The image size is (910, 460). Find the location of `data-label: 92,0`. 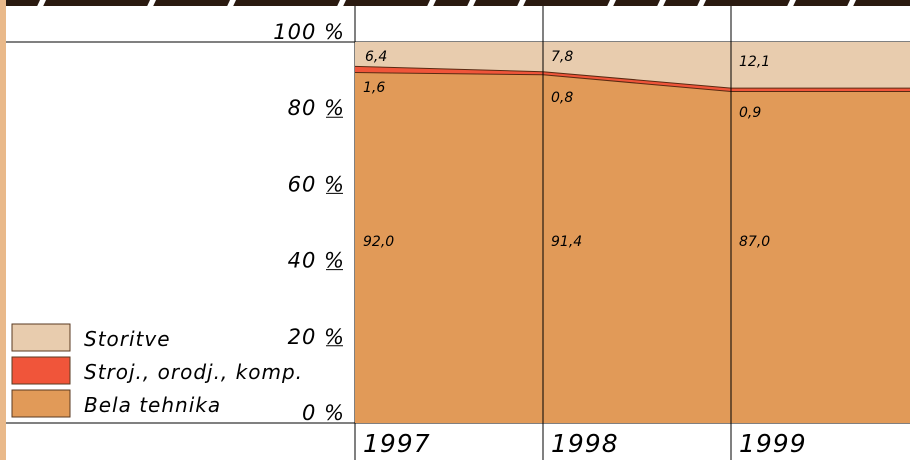

data-label: 92,0 is located at coordinates (378, 242).